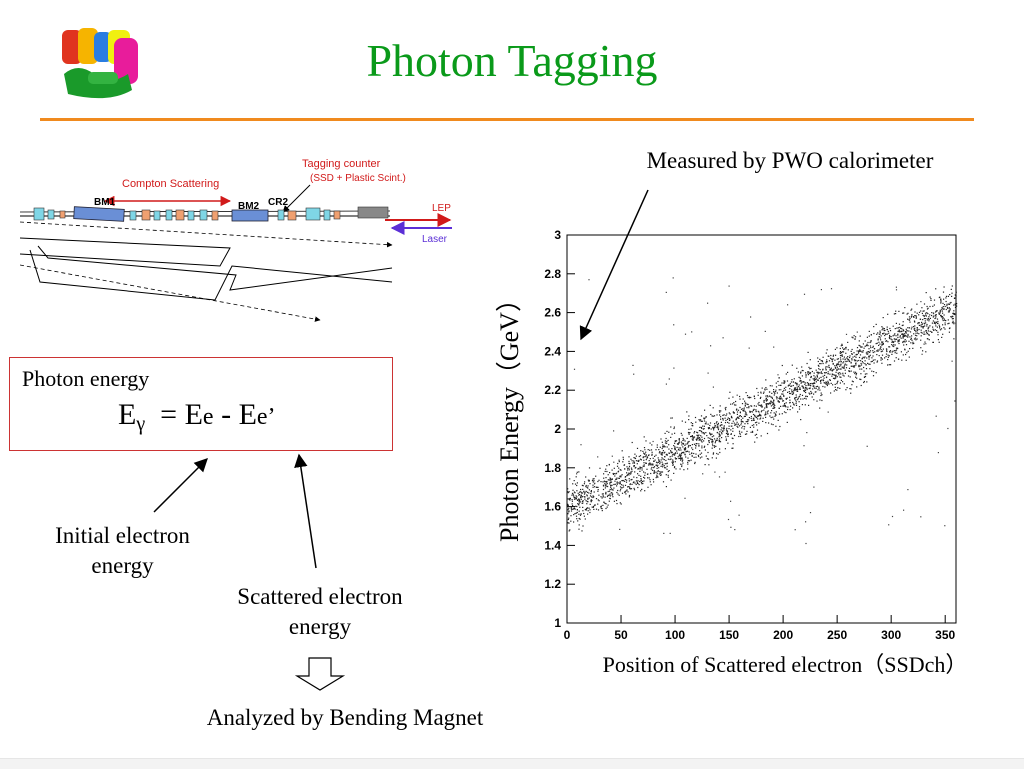 The image size is (1024, 769). I want to click on photon-energy-box: Photon energy Eγ = Ee - Ee’, so click(201, 404).